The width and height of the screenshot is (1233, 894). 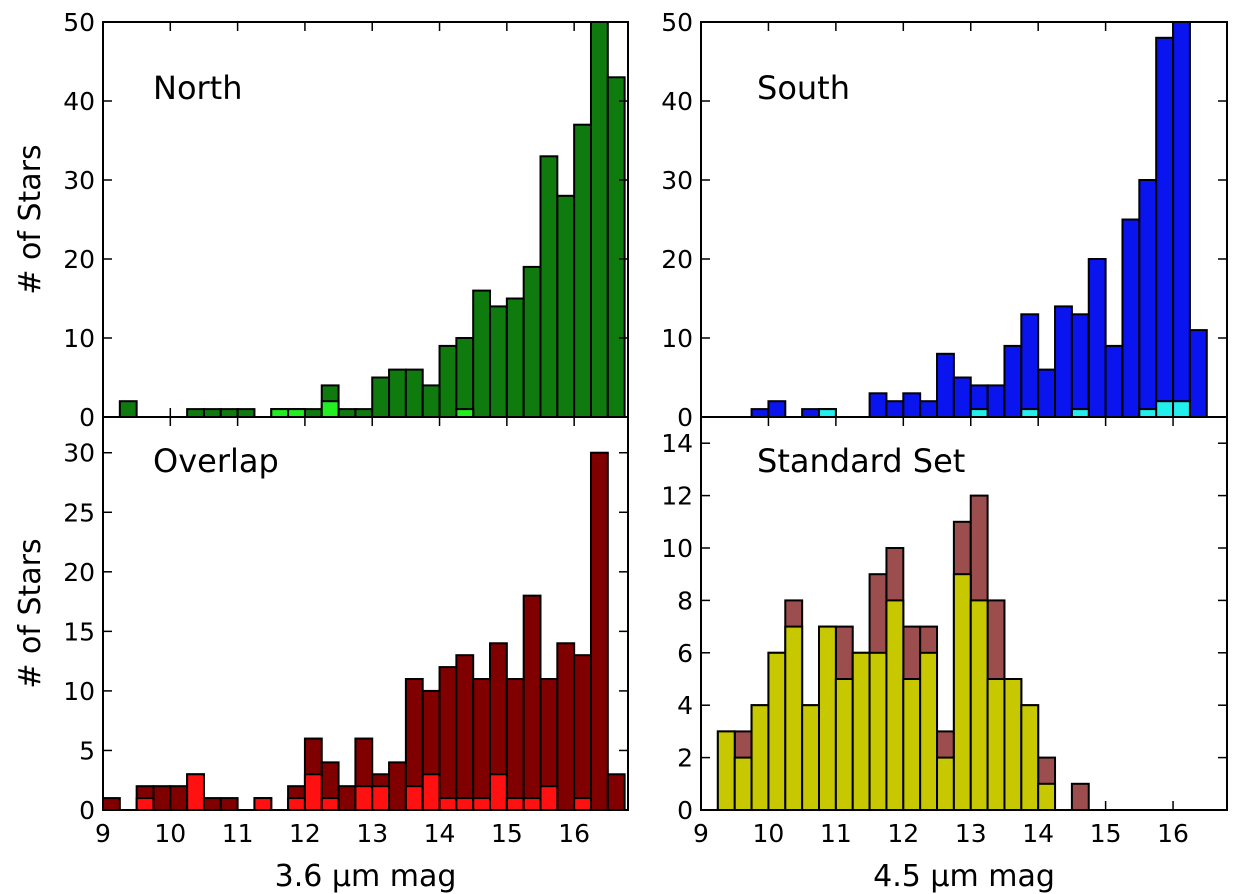 I want to click on y-tick-label: 4, so click(x=685, y=705).